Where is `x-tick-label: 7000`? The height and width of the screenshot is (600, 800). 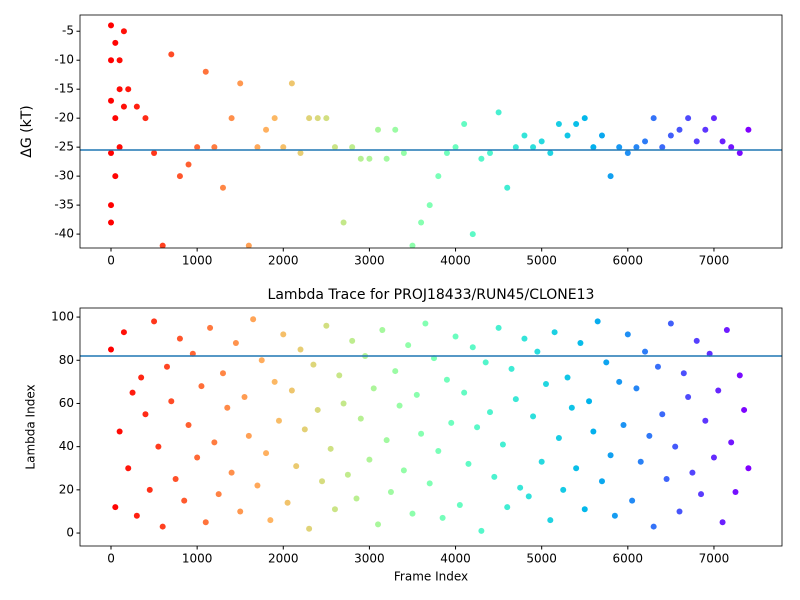 x-tick-label: 7000 is located at coordinates (714, 559).